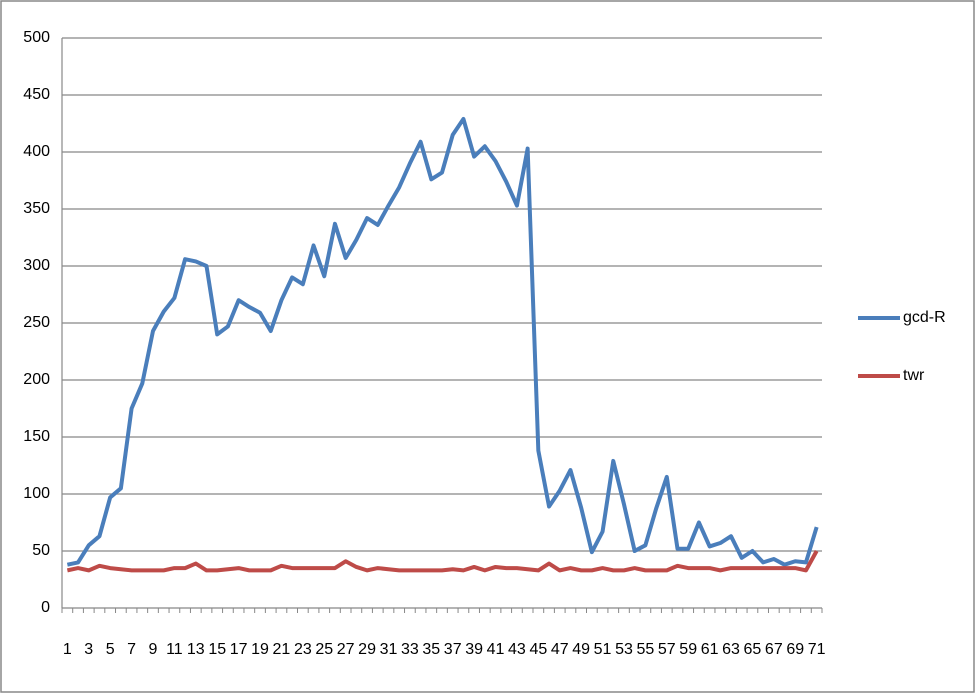 This screenshot has height=693, width=975. What do you see at coordinates (496, 649) in the screenshot?
I see `x-tick-label: 41` at bounding box center [496, 649].